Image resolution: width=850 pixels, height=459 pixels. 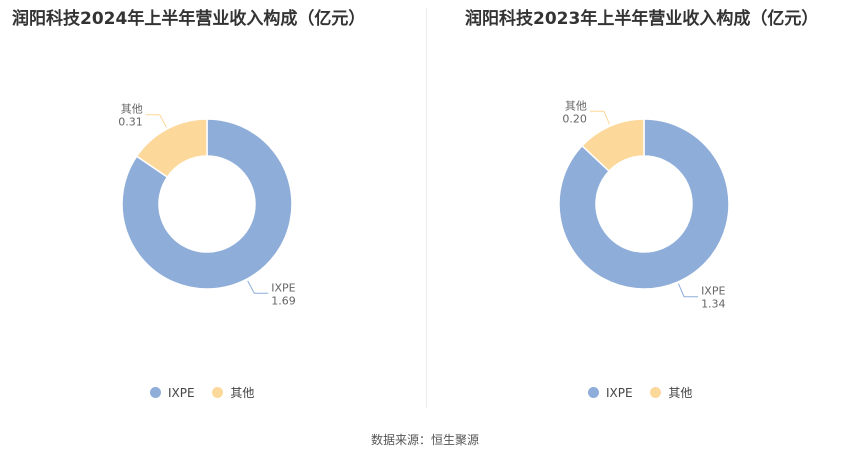 I want to click on slice-value-label: 1.69, so click(x=283, y=300).